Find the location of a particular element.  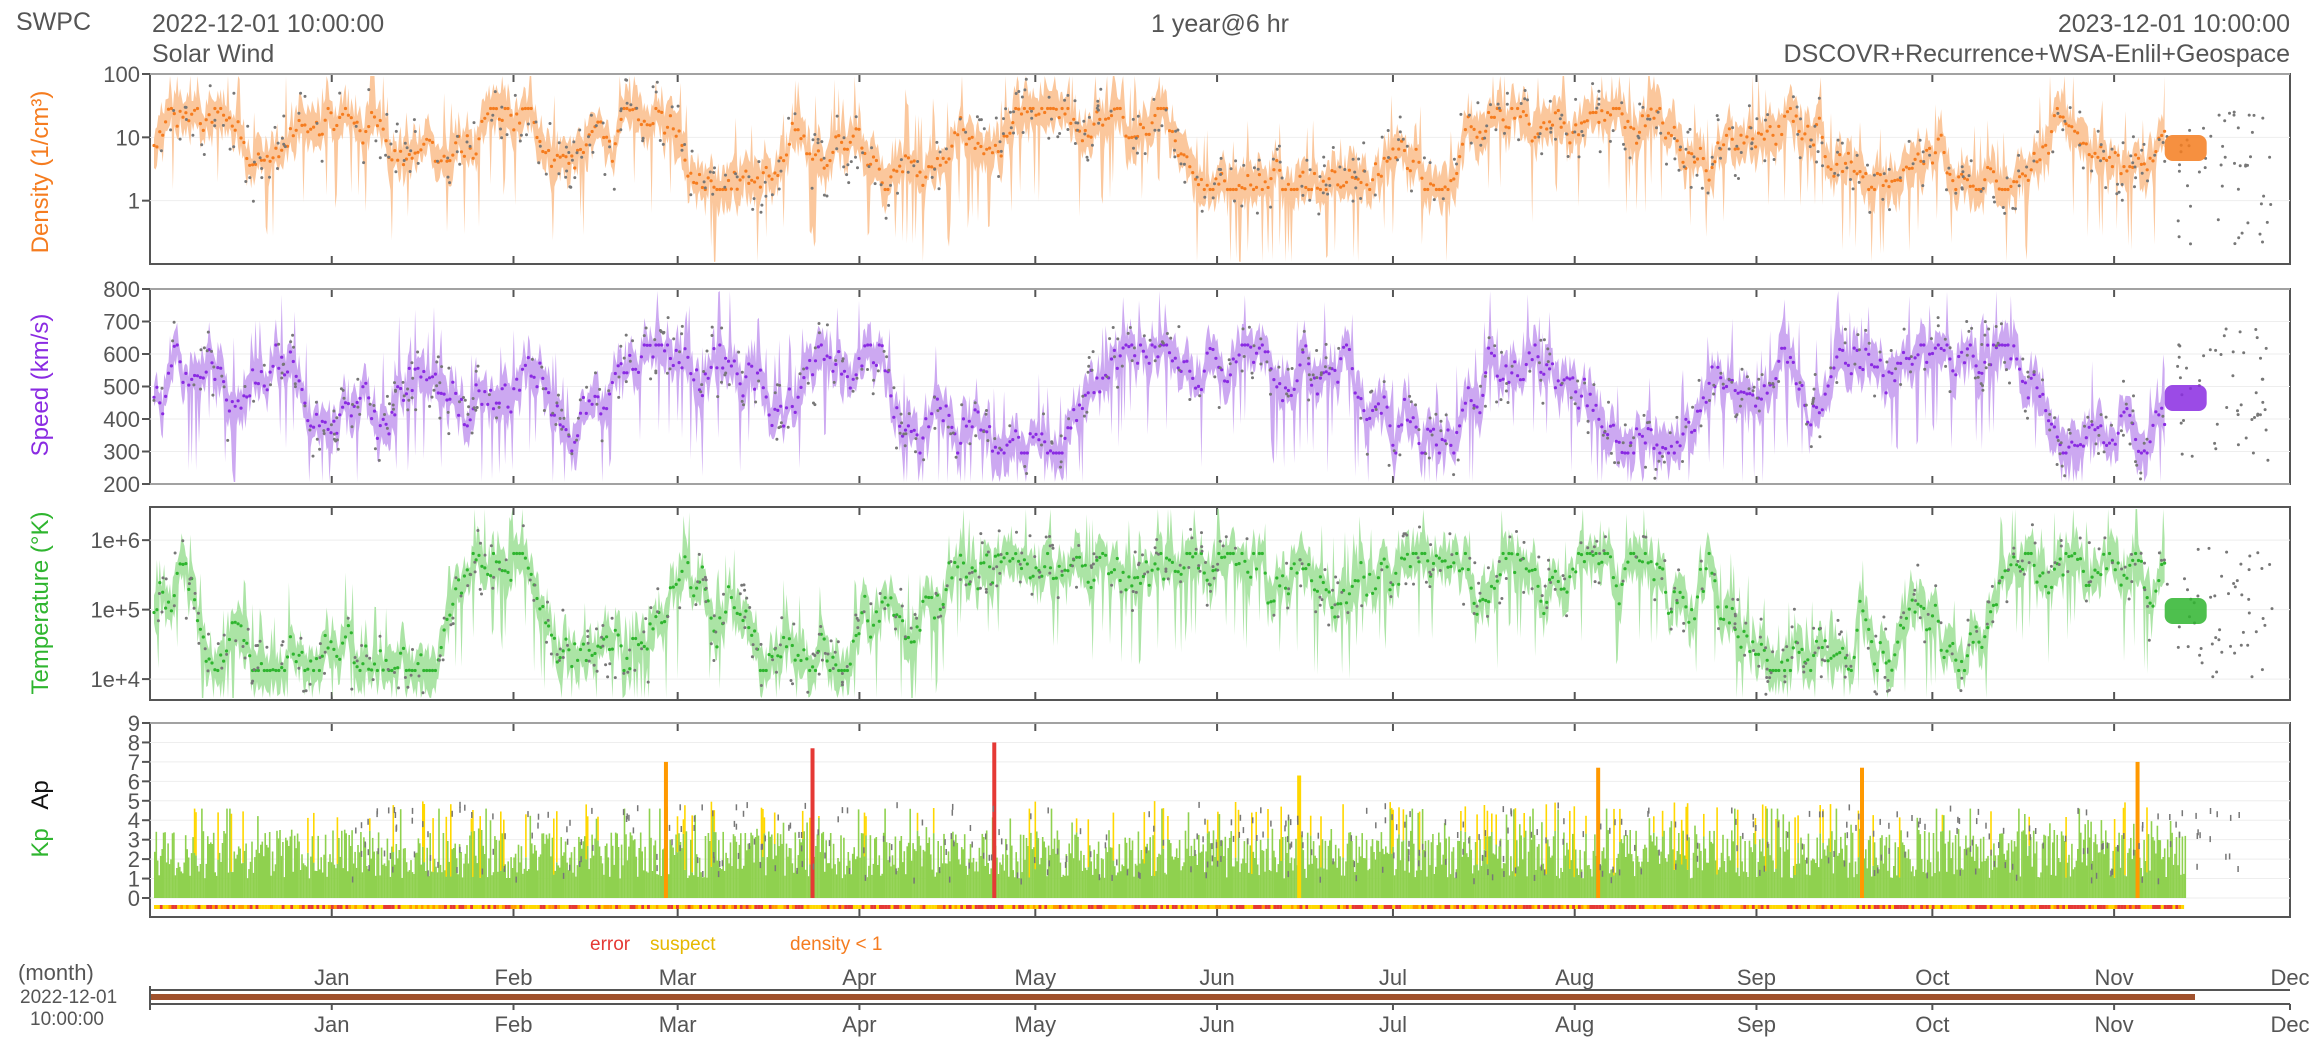

flag-suspect-label: suspect is located at coordinates (683, 944).